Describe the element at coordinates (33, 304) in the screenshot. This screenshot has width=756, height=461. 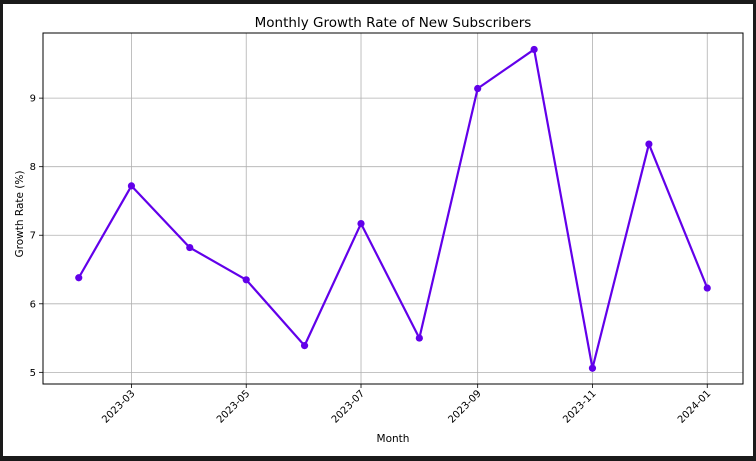
I see `y-tick-label: 6` at that location.